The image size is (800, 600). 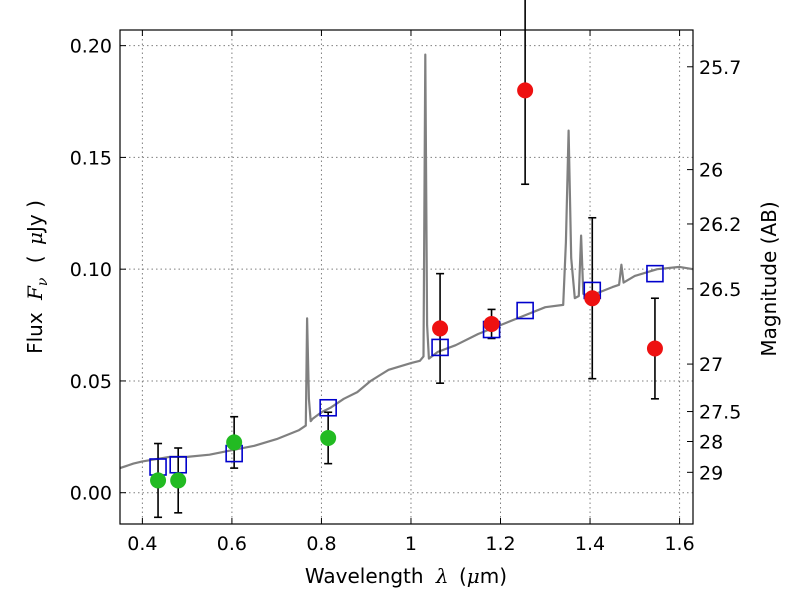 What do you see at coordinates (91, 270) in the screenshot?
I see `y-tick-label: 0.10` at bounding box center [91, 270].